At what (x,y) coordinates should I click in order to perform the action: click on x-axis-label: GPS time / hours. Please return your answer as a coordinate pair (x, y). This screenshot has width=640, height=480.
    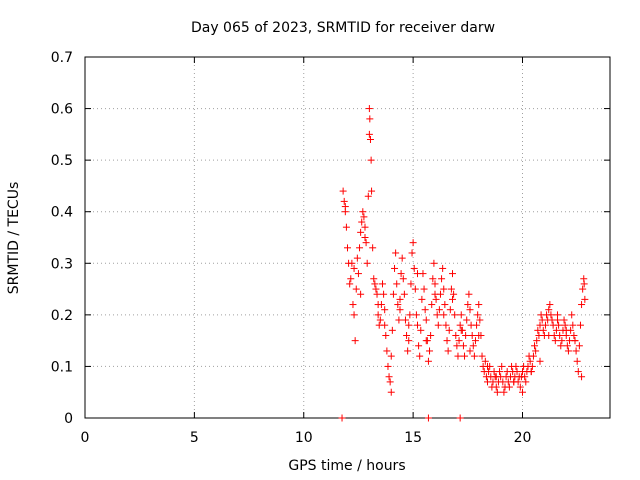
    Looking at the image, I should click on (346, 466).